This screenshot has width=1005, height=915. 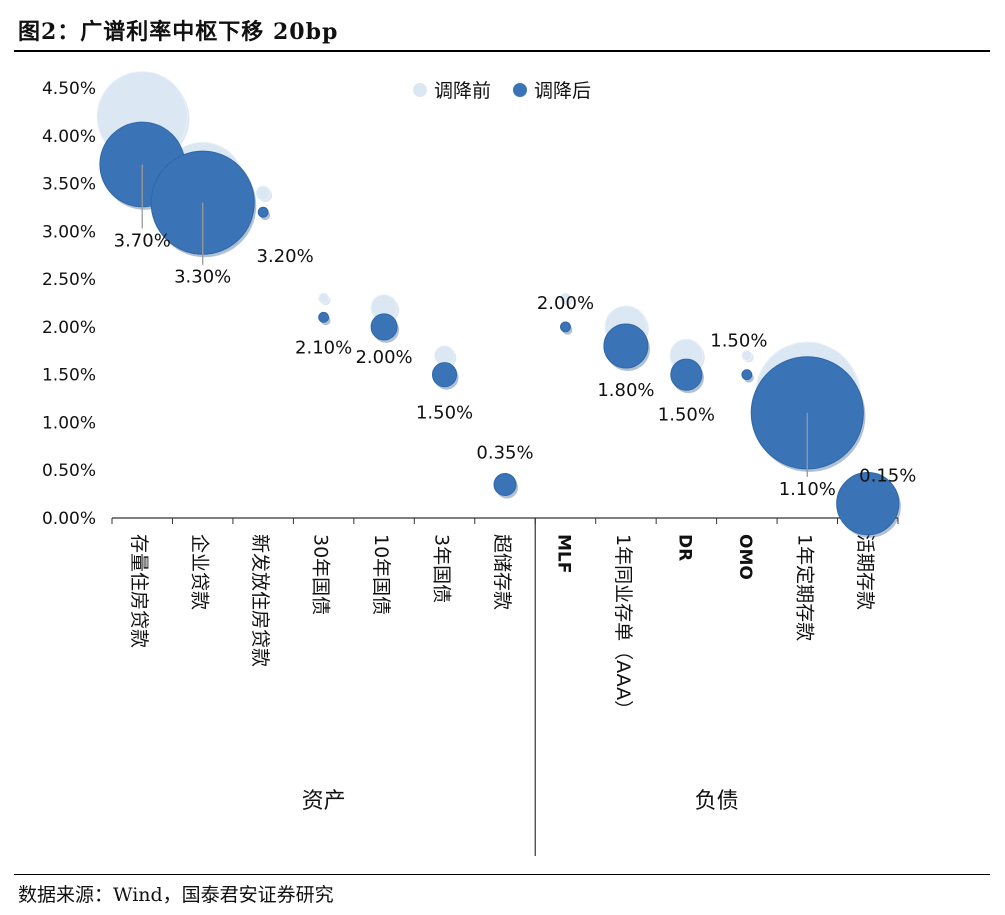 I want to click on group-label: 负债, so click(x=717, y=801).